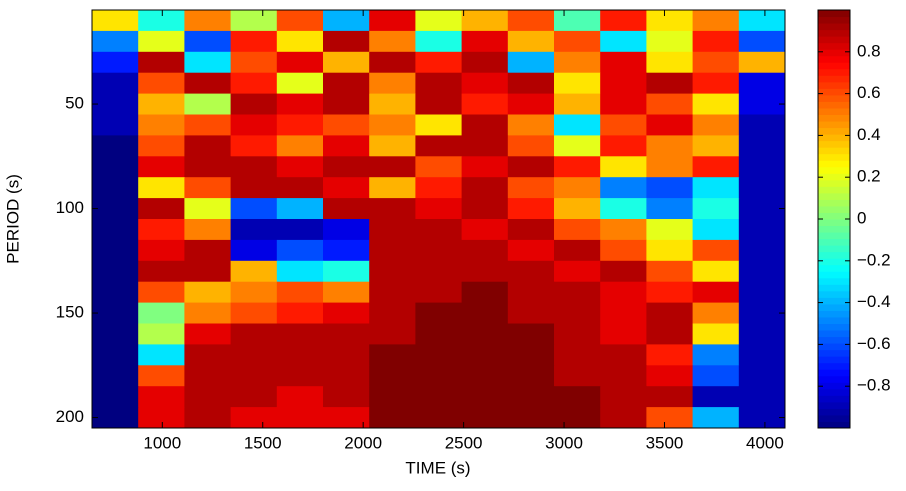 The height and width of the screenshot is (491, 906). What do you see at coordinates (70, 207) in the screenshot?
I see `y-tick-label: 100` at bounding box center [70, 207].